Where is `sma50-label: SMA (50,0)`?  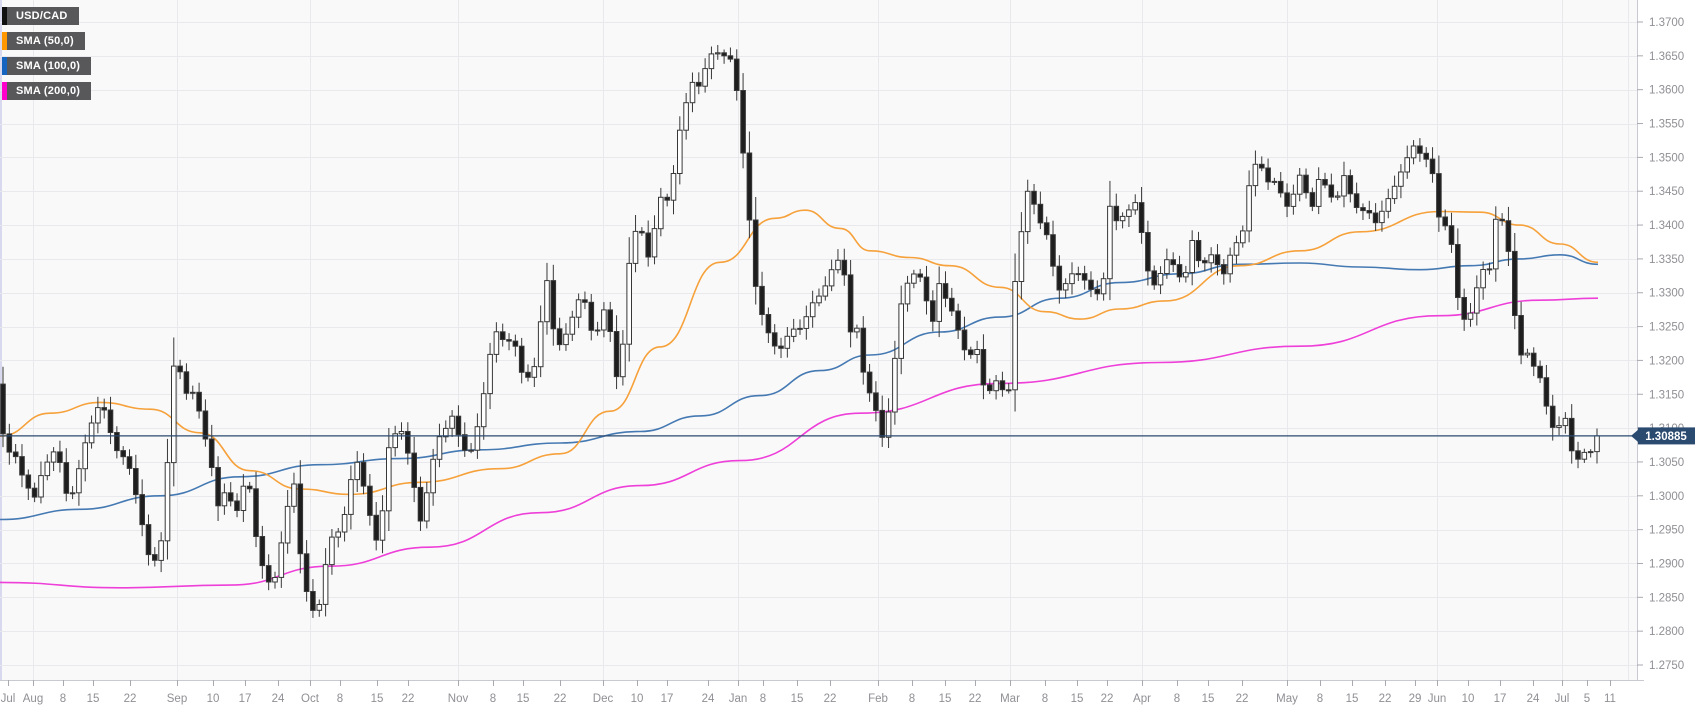 sma50-label: SMA (50,0) is located at coordinates (45, 41).